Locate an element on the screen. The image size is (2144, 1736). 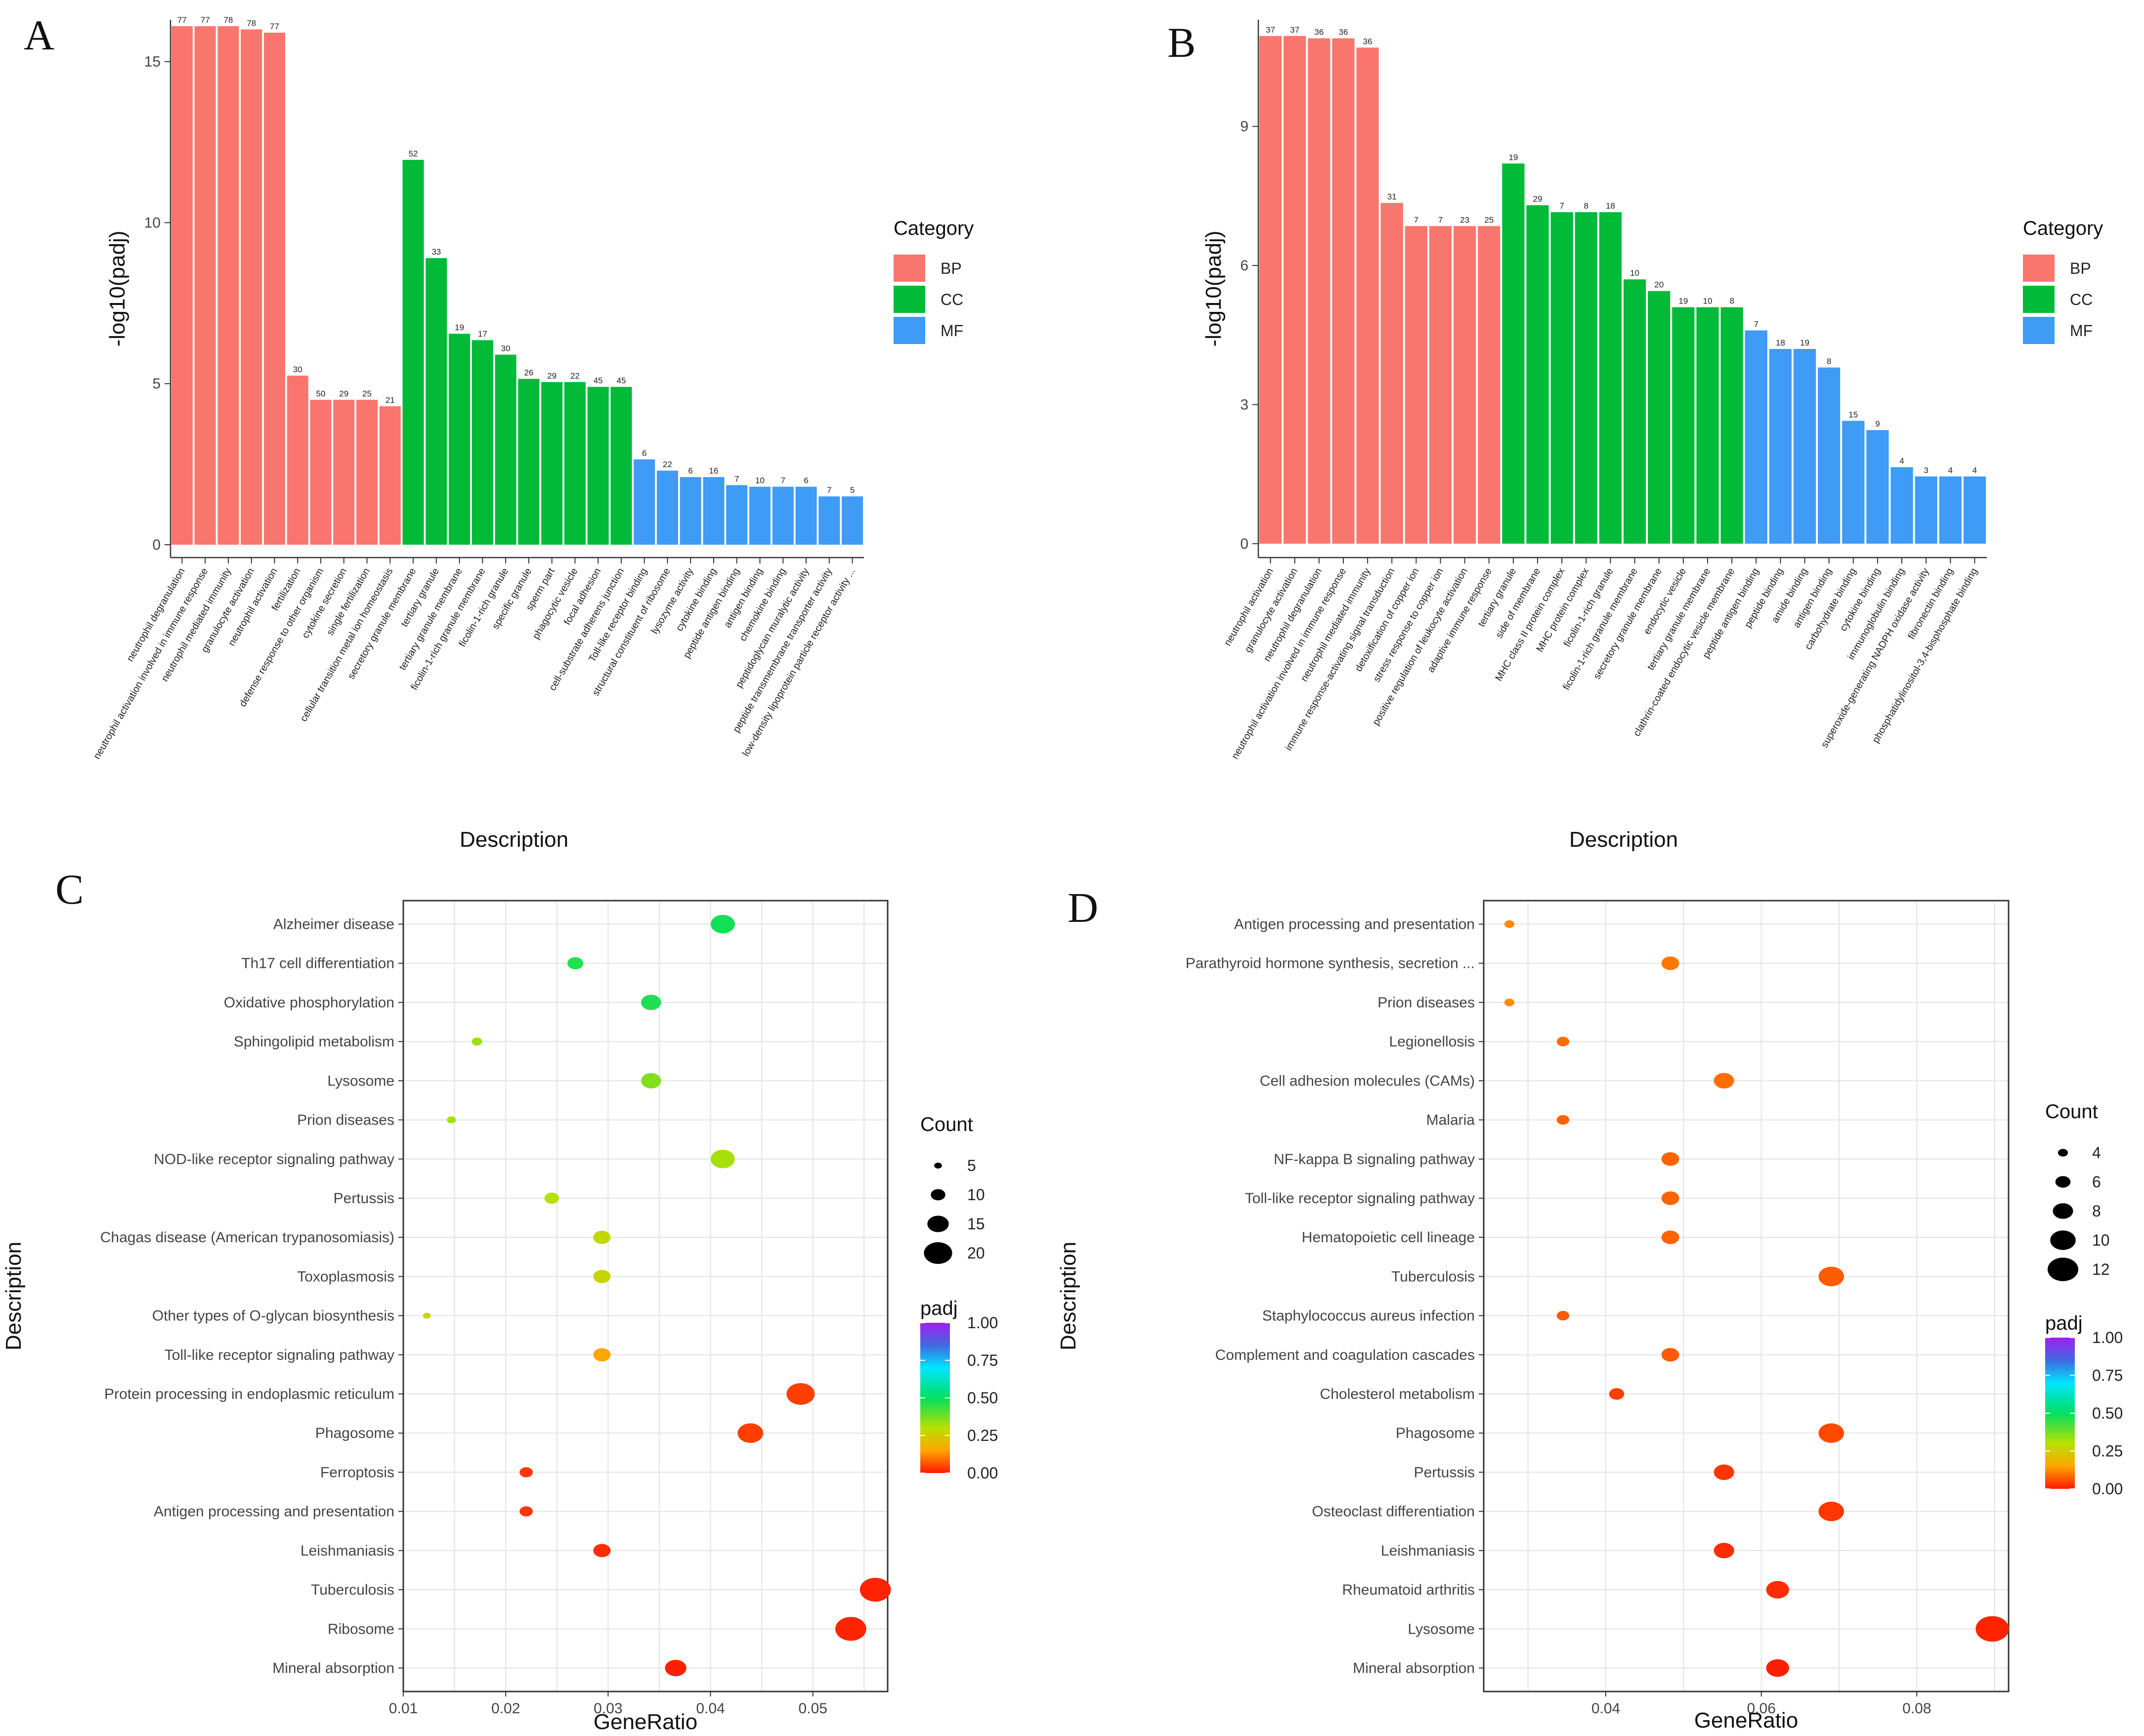
y-tick-label: NOD-like receptor signaling pathway is located at coordinates (274, 1159).